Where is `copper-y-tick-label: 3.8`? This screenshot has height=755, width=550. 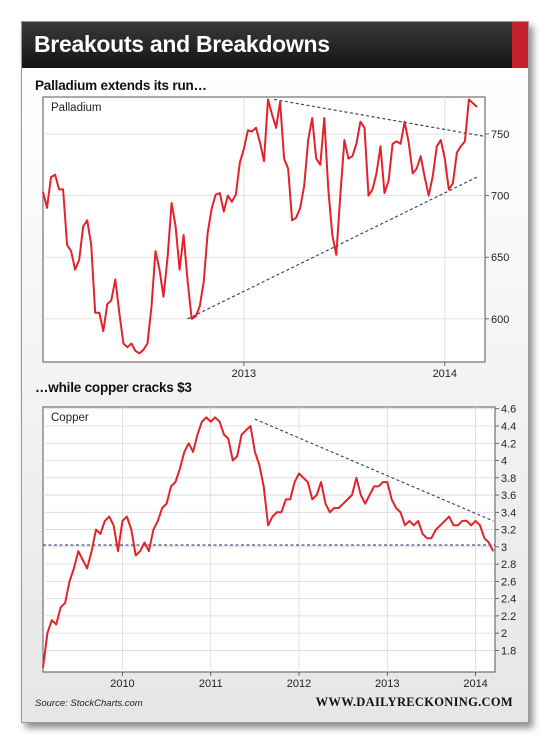 copper-y-tick-label: 3.8 is located at coordinates (508, 479).